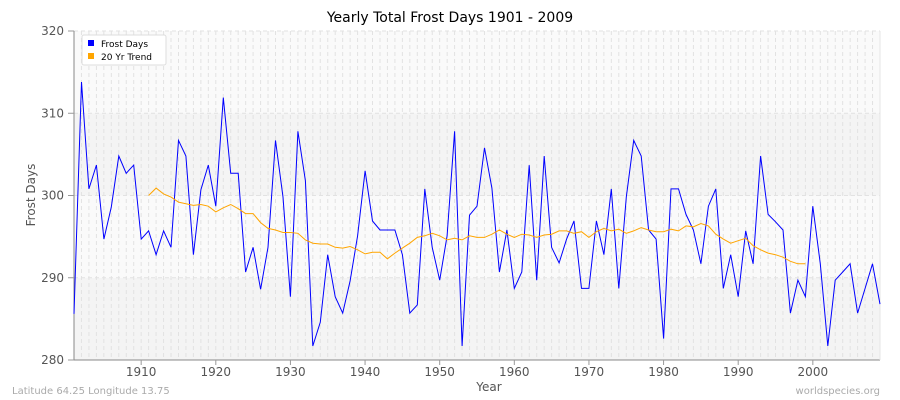 The height and width of the screenshot is (400, 900). What do you see at coordinates (477, 226) in the screenshot?
I see `trend-line` at bounding box center [477, 226].